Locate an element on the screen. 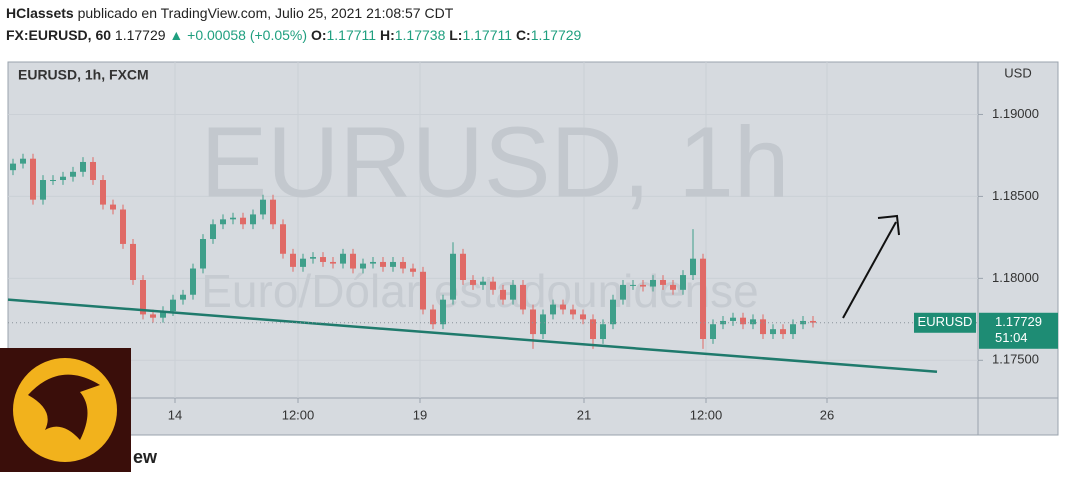 The image size is (1065, 480). logo-eagle is located at coordinates (64, 407).